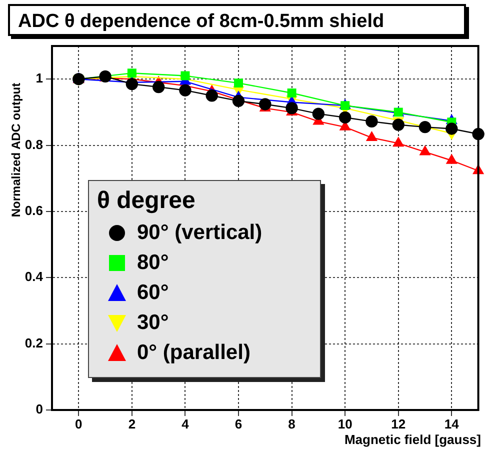 The image size is (485, 450). Describe the element at coordinates (345, 424) in the screenshot. I see `x-tick-label: 10` at that location.